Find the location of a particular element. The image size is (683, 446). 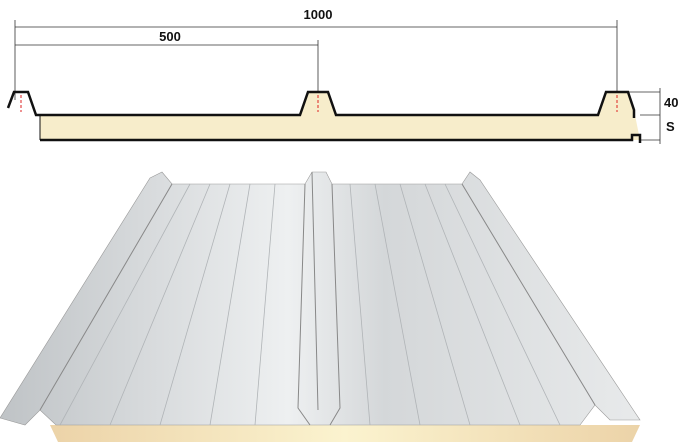

dimension-label: 500 is located at coordinates (170, 36).